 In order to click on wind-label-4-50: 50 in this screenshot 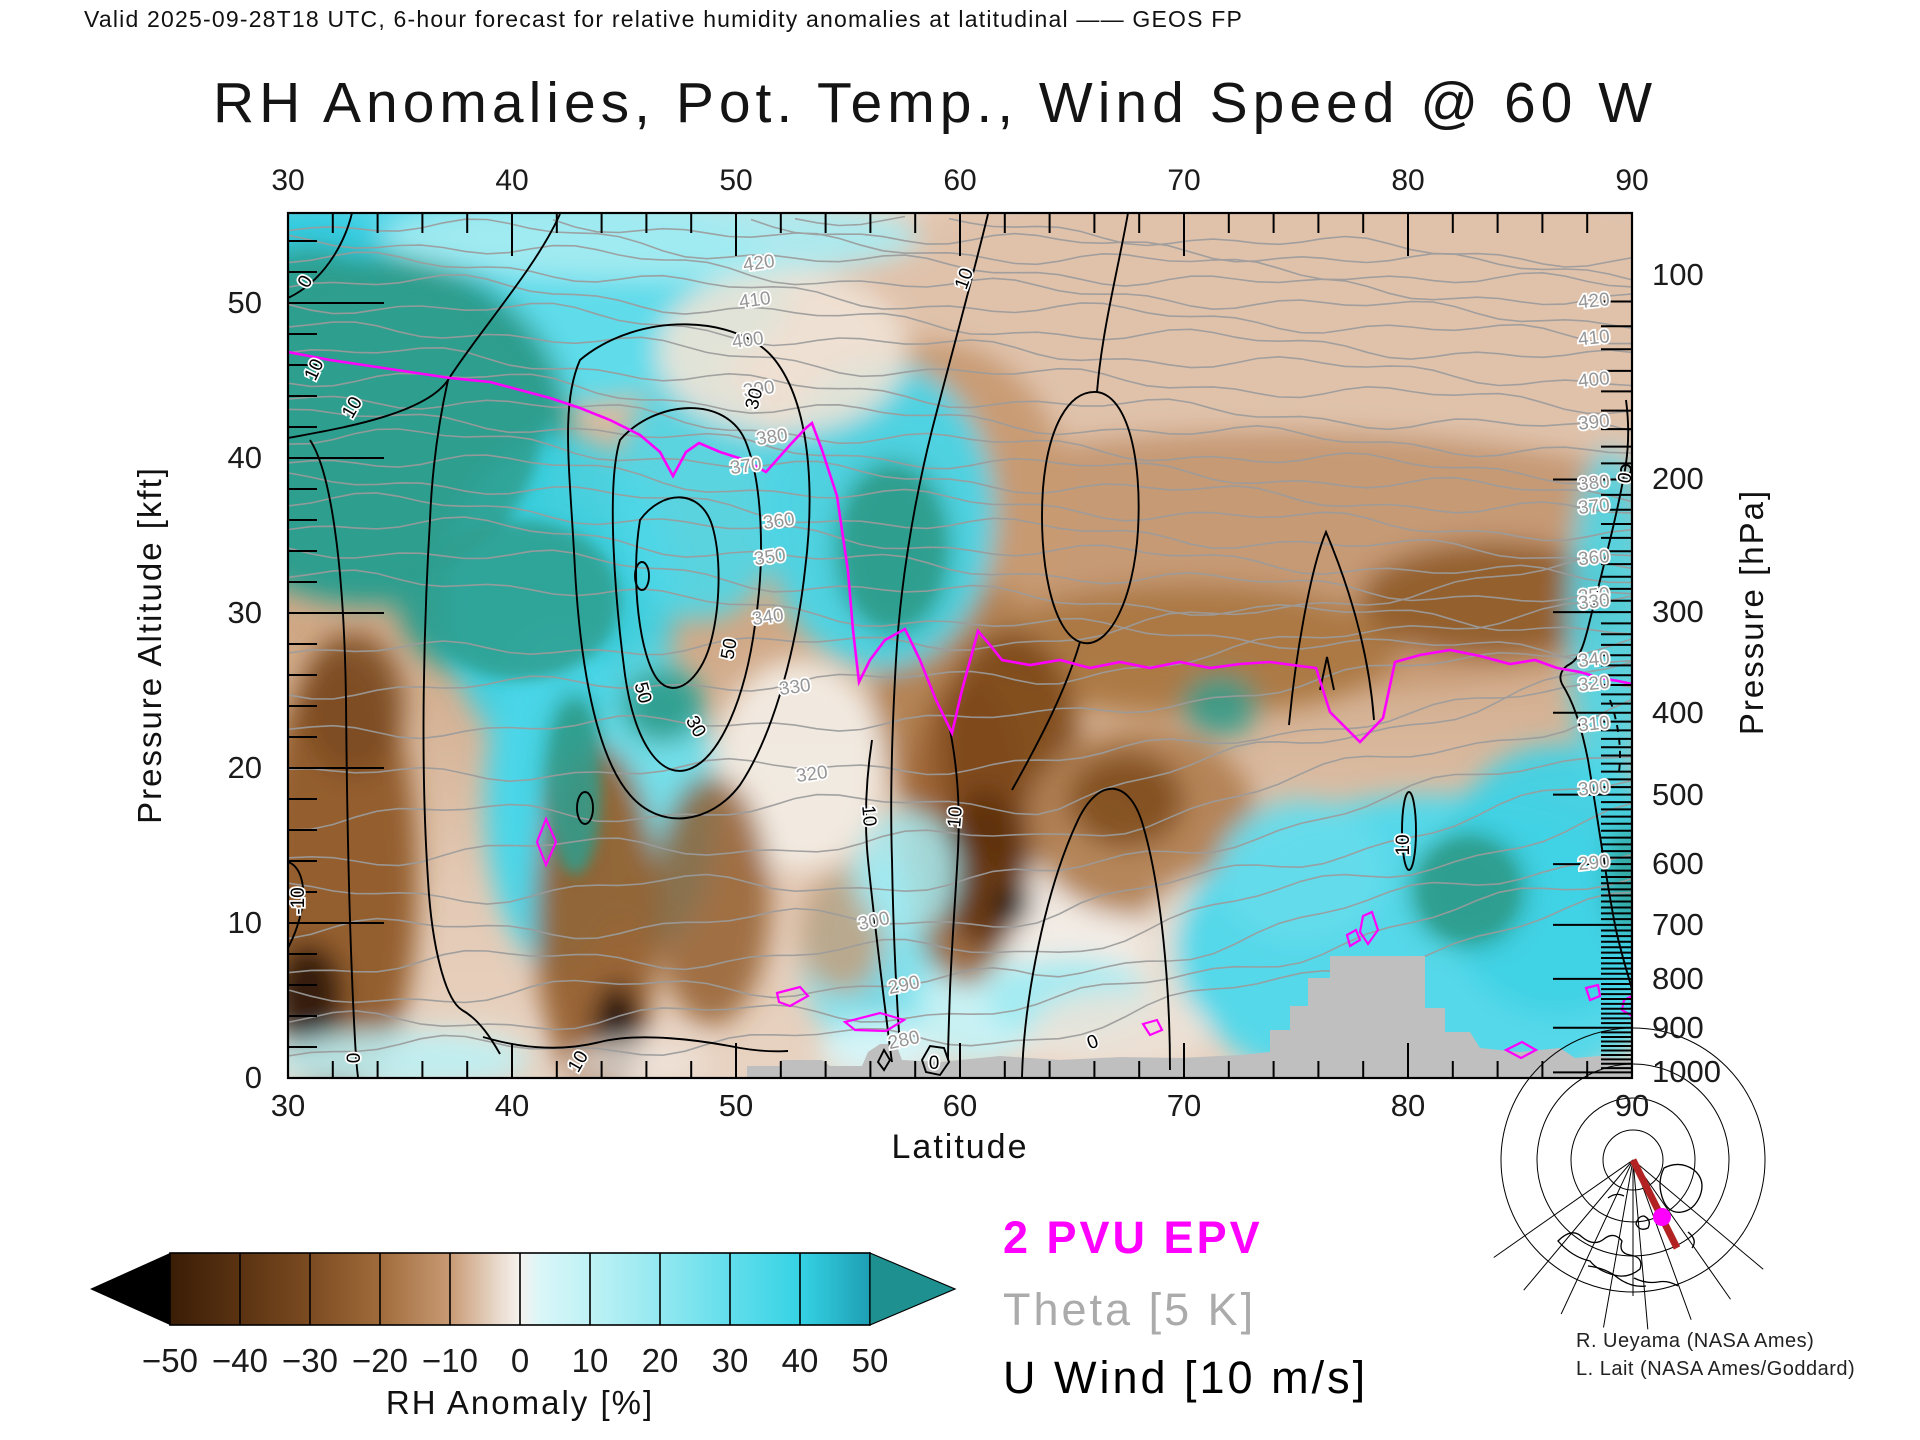, I will do `click(729, 649)`.